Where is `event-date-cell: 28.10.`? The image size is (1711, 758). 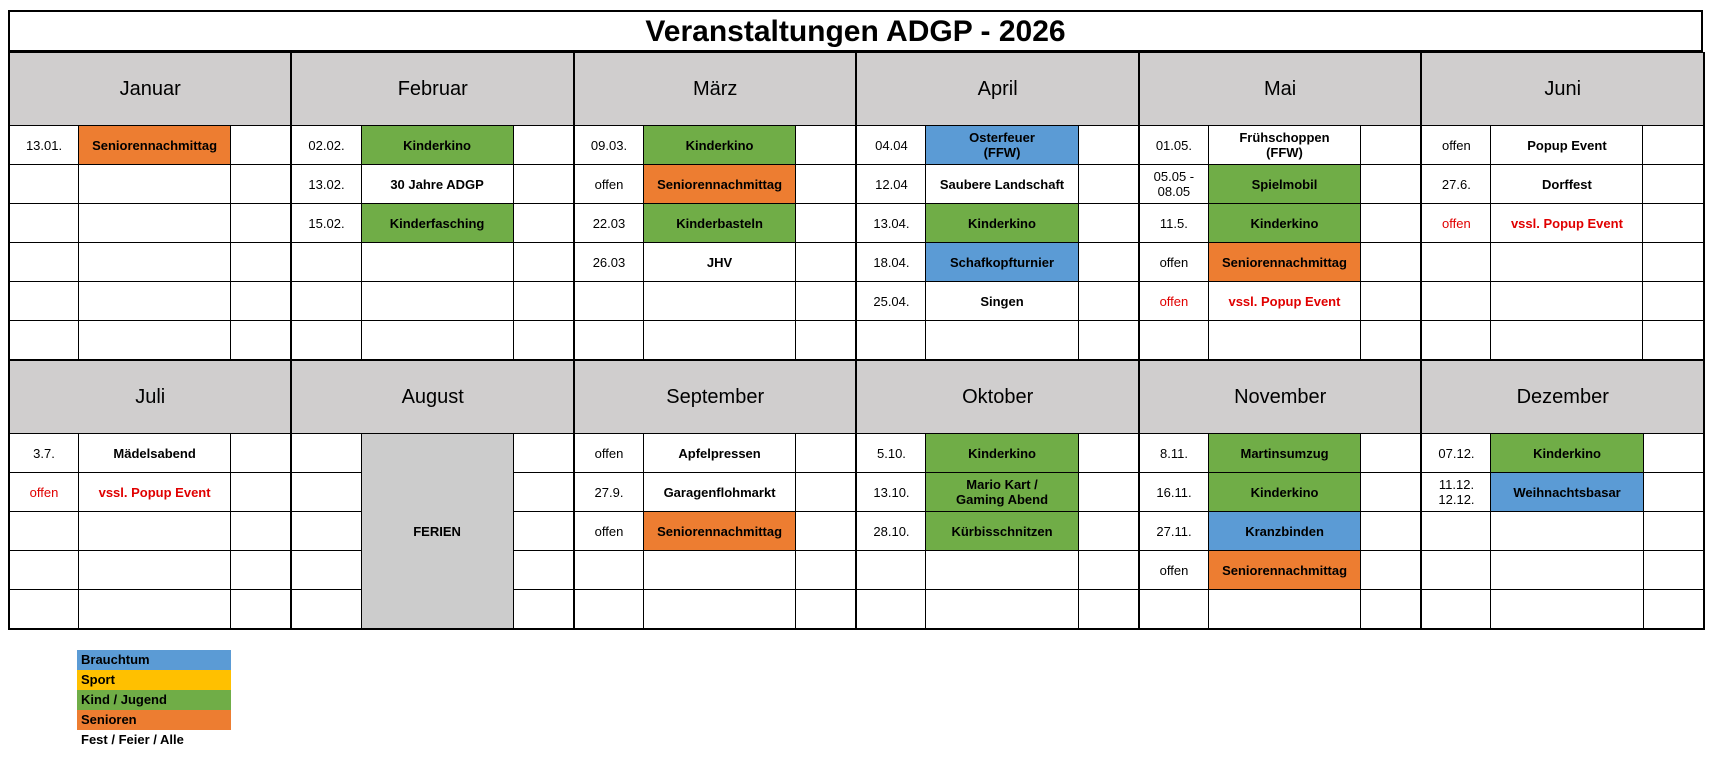 event-date-cell: 28.10. is located at coordinates (891, 531).